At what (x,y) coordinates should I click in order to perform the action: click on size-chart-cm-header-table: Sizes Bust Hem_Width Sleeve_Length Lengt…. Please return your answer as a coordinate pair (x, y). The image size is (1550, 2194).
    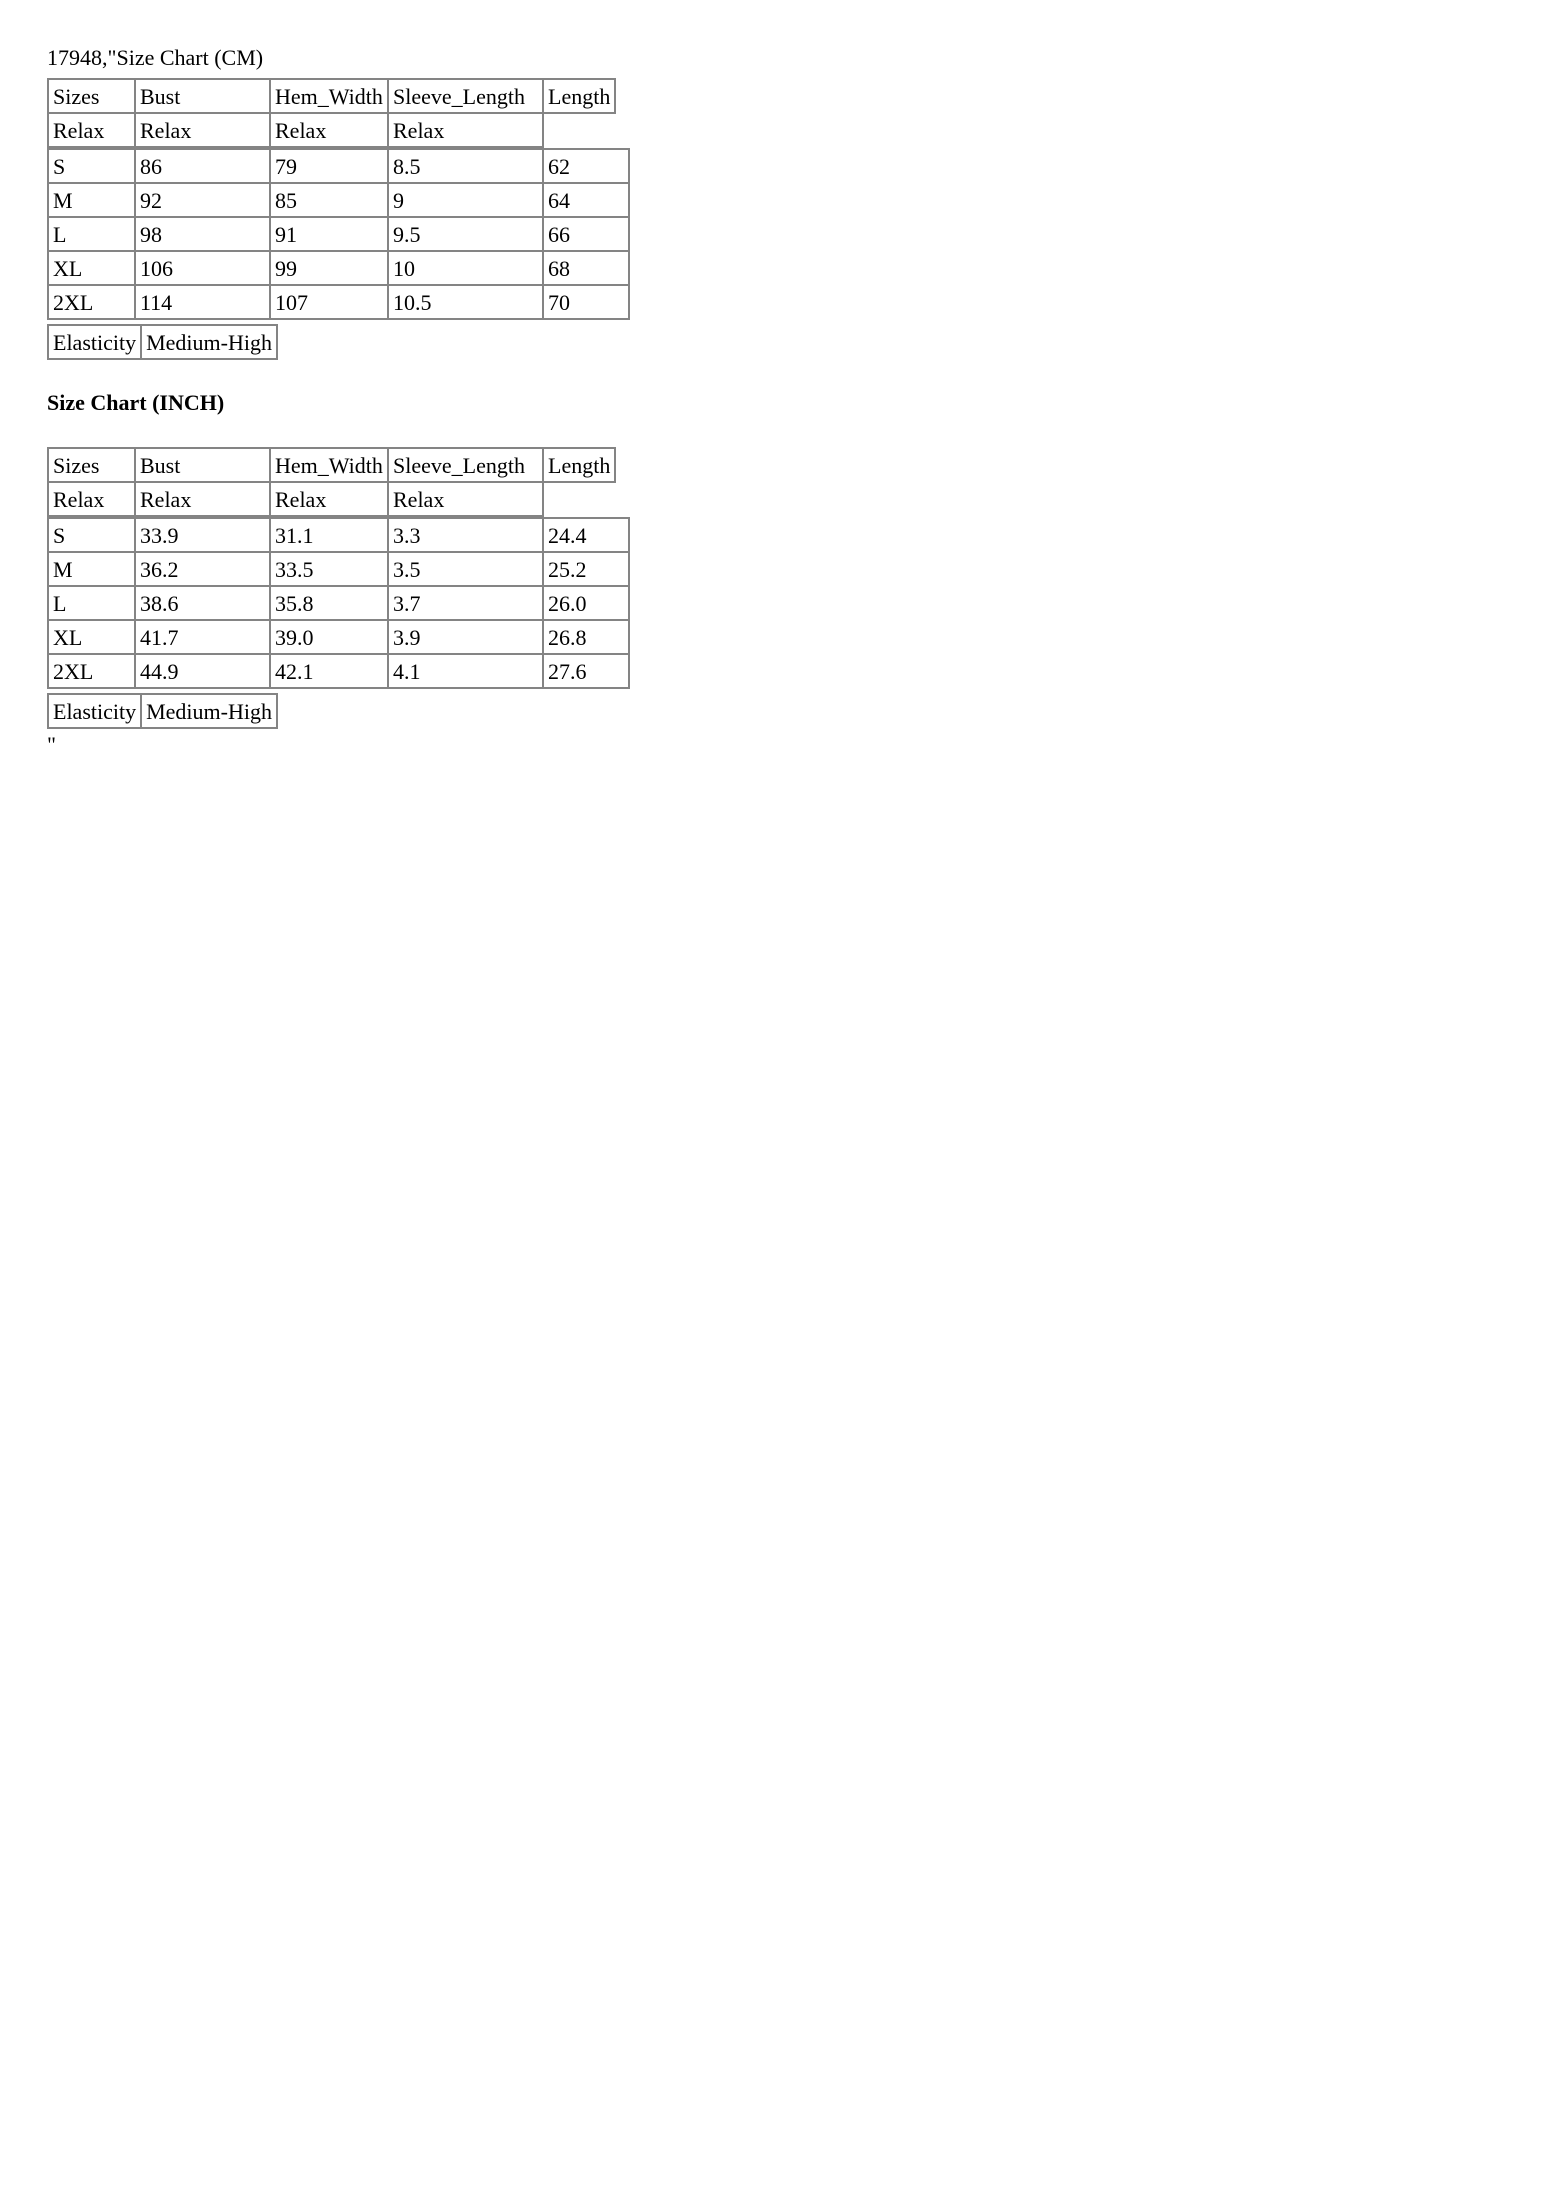
    Looking at the image, I should click on (332, 113).